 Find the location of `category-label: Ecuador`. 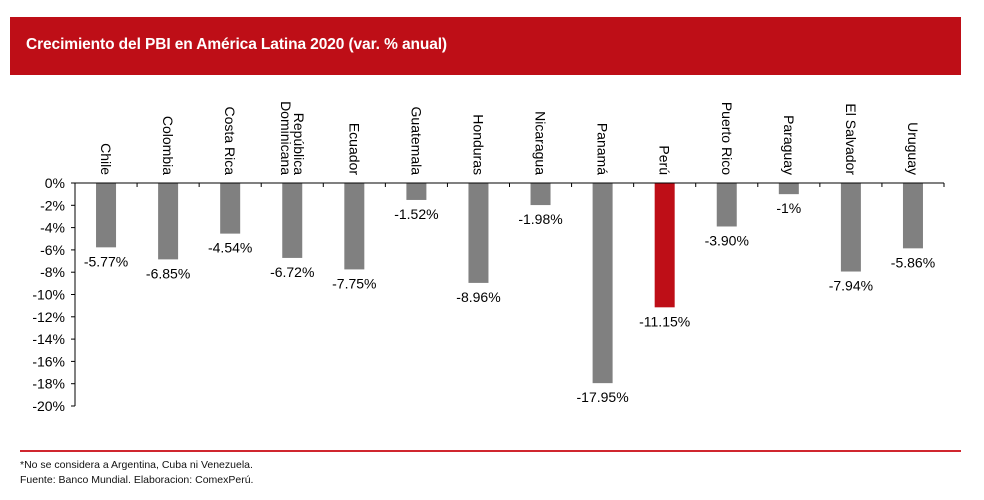

category-label: Ecuador is located at coordinates (354, 149).